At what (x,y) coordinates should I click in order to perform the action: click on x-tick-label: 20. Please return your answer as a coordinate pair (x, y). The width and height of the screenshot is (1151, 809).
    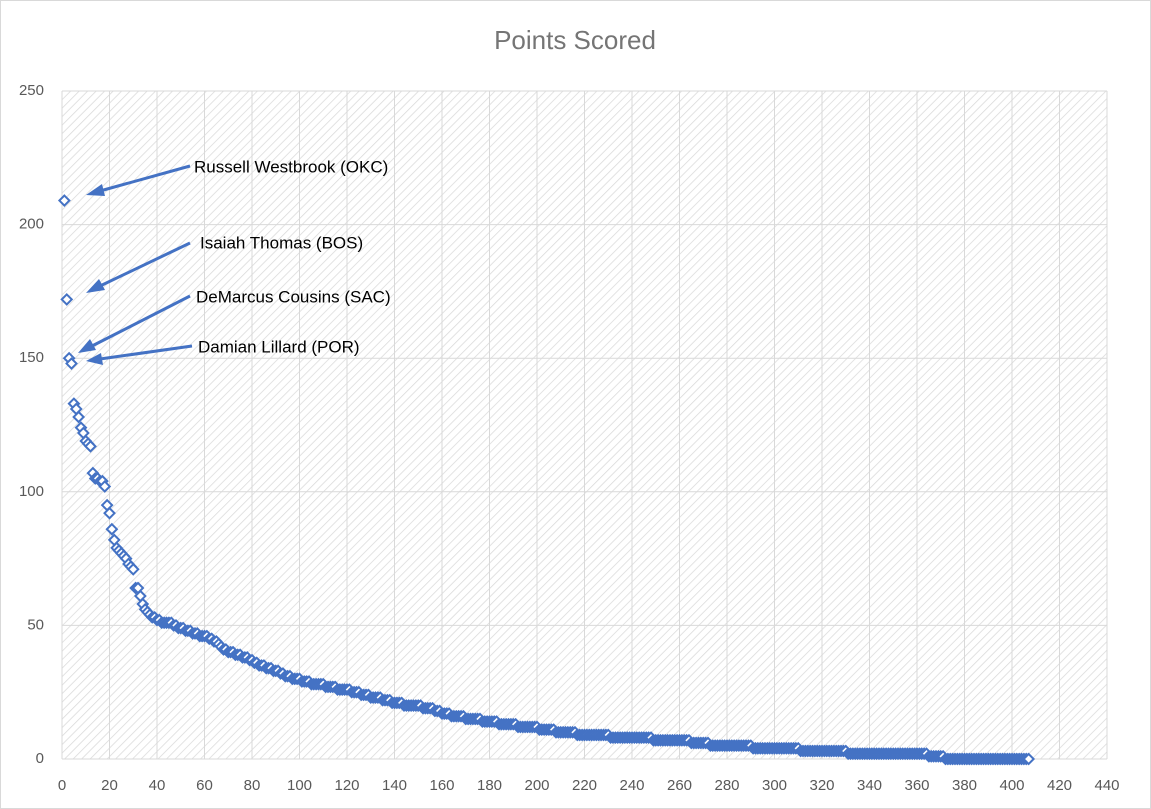
    Looking at the image, I should click on (109, 785).